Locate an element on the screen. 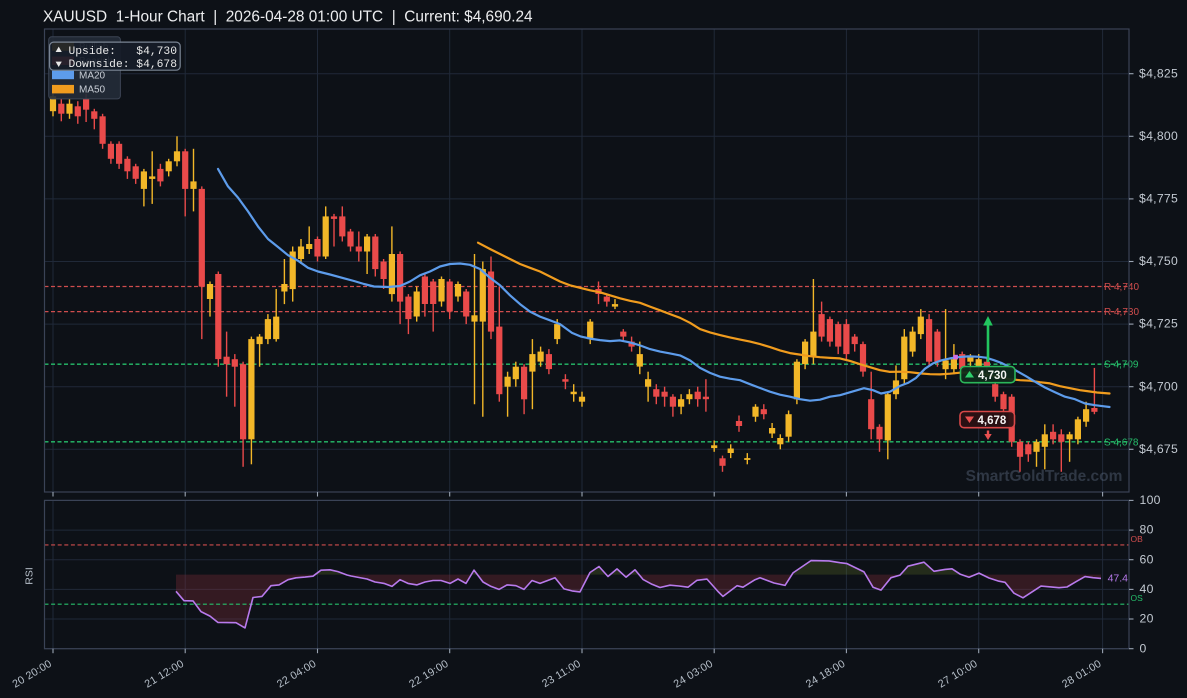 This screenshot has height=698, width=1187. svg-text: $4,675 is located at coordinates (1158, 449).